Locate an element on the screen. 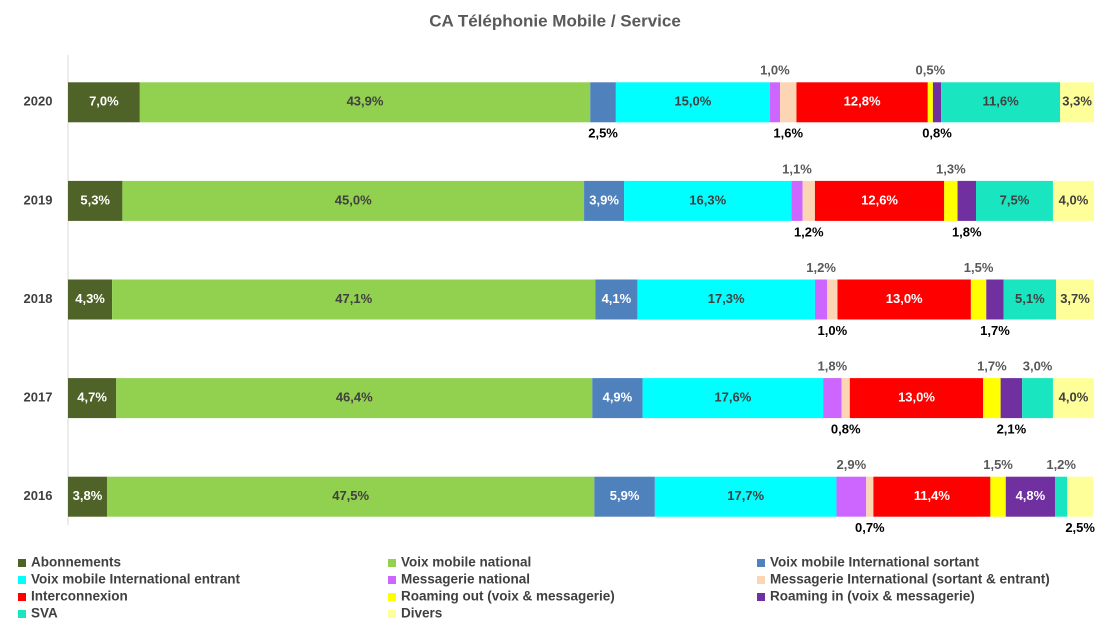 The image size is (1105, 629). data-label: 17,3% is located at coordinates (726, 298).